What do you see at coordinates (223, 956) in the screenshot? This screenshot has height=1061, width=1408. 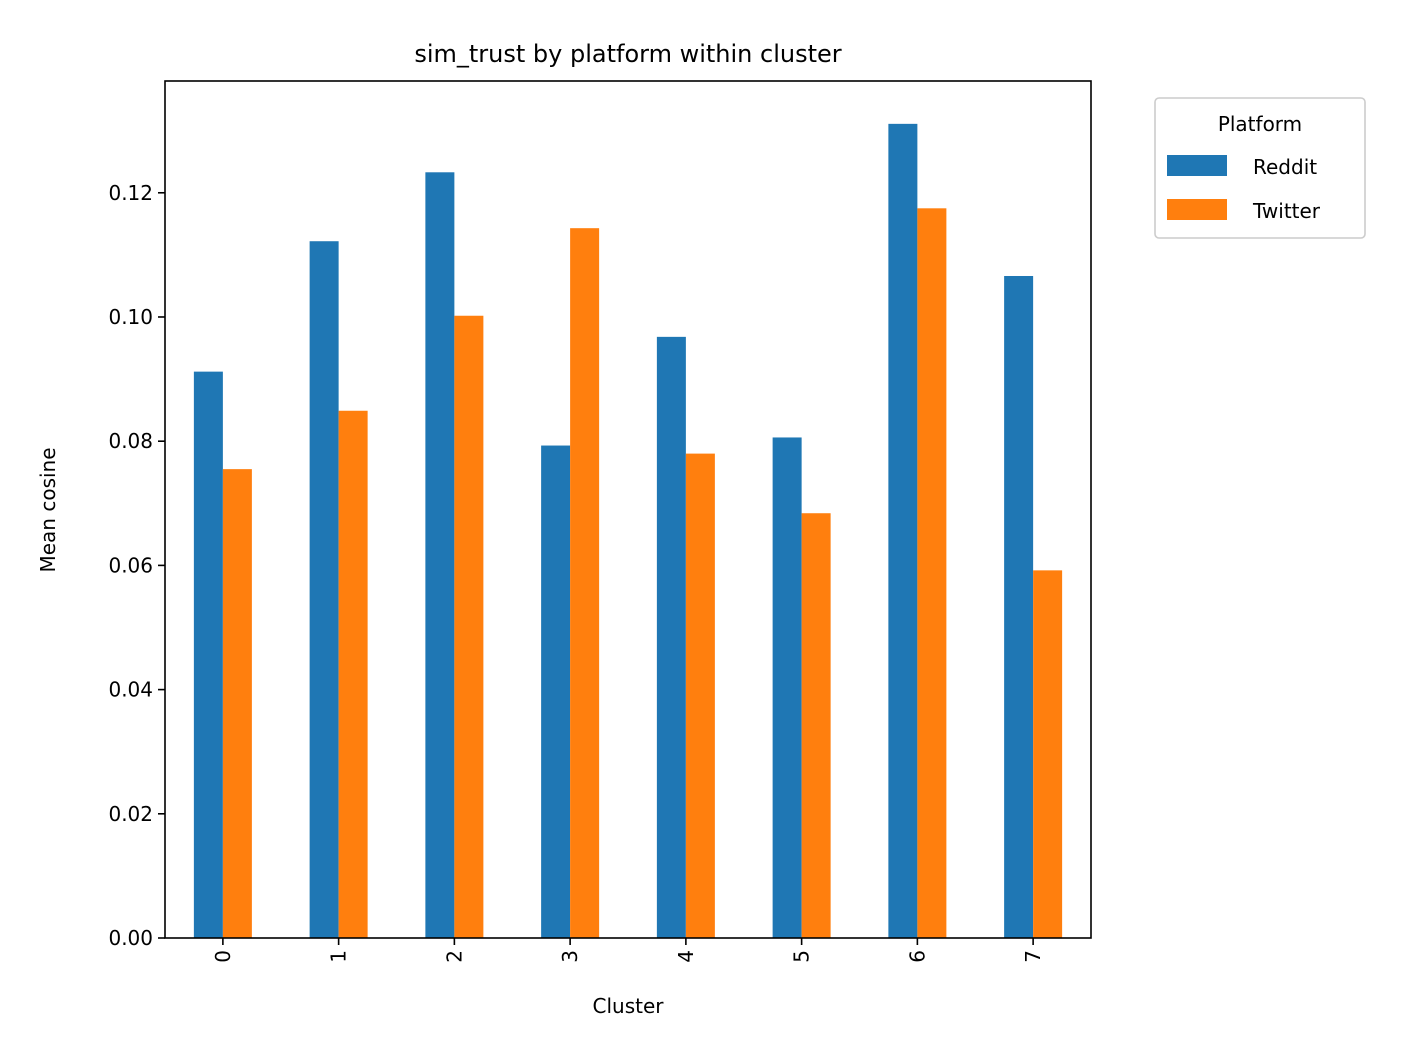 I see `x-tick-label: 0` at bounding box center [223, 956].